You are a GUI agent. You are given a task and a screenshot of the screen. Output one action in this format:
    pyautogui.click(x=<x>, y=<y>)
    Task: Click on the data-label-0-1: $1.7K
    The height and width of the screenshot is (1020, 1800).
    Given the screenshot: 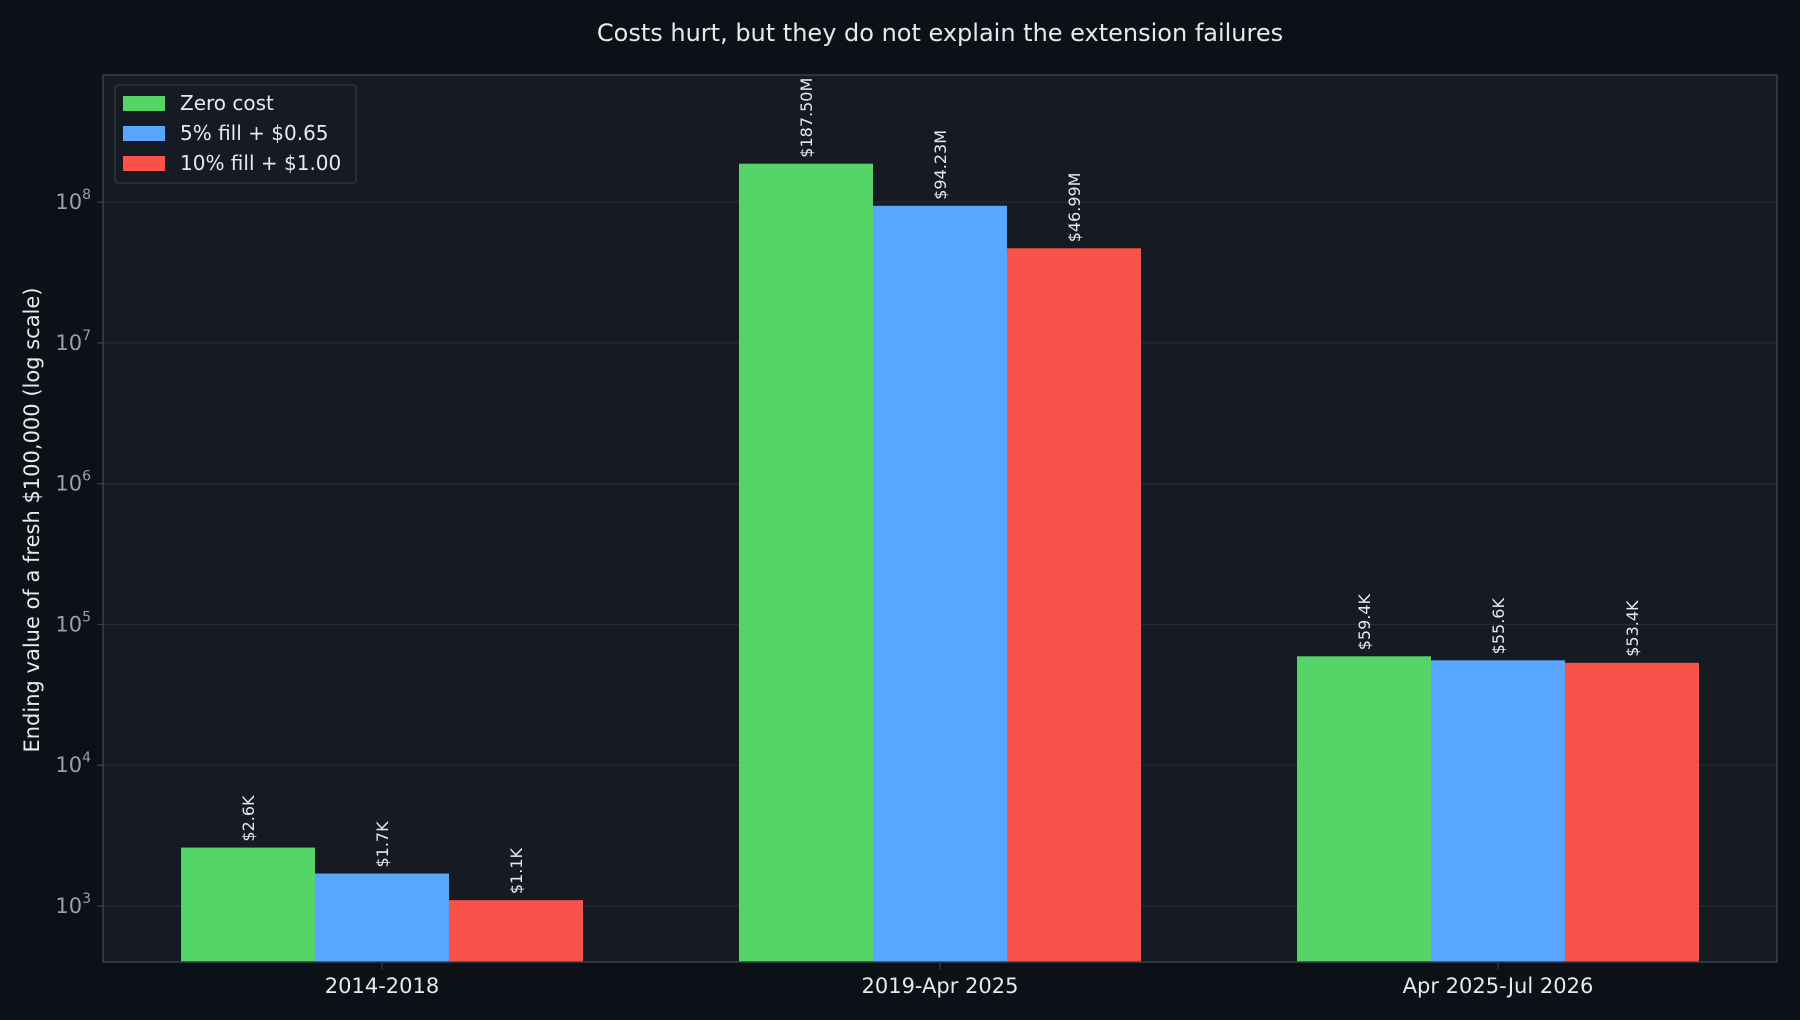 What is the action you would take?
    pyautogui.click(x=382, y=844)
    